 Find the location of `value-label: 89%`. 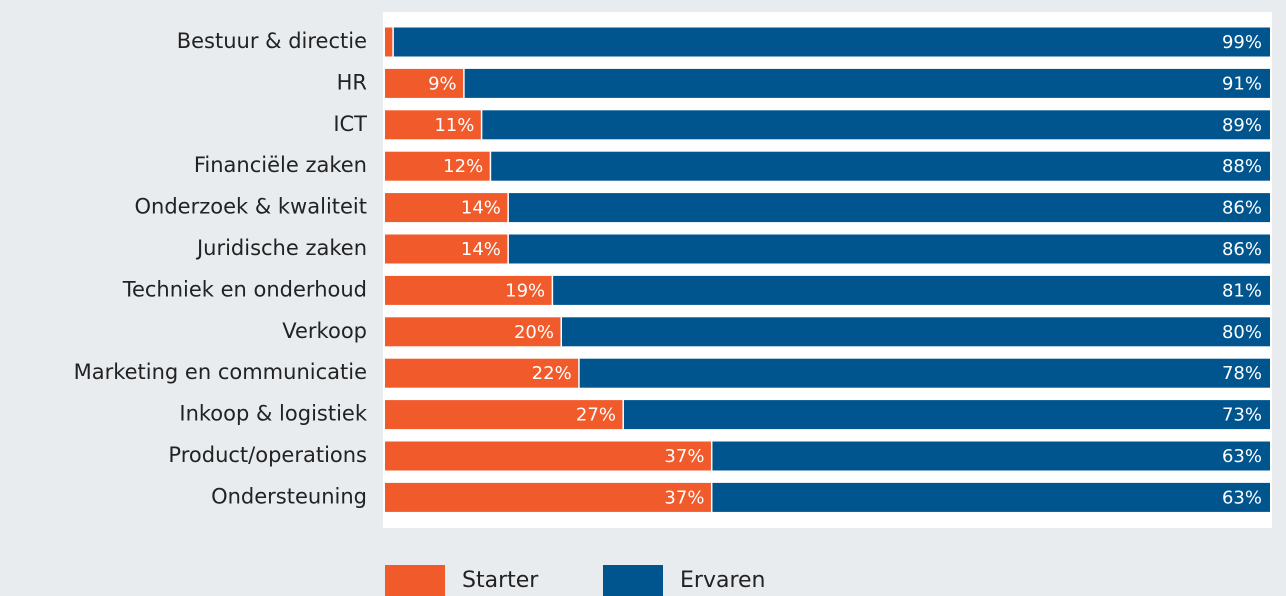

value-label: 89% is located at coordinates (1242, 125).